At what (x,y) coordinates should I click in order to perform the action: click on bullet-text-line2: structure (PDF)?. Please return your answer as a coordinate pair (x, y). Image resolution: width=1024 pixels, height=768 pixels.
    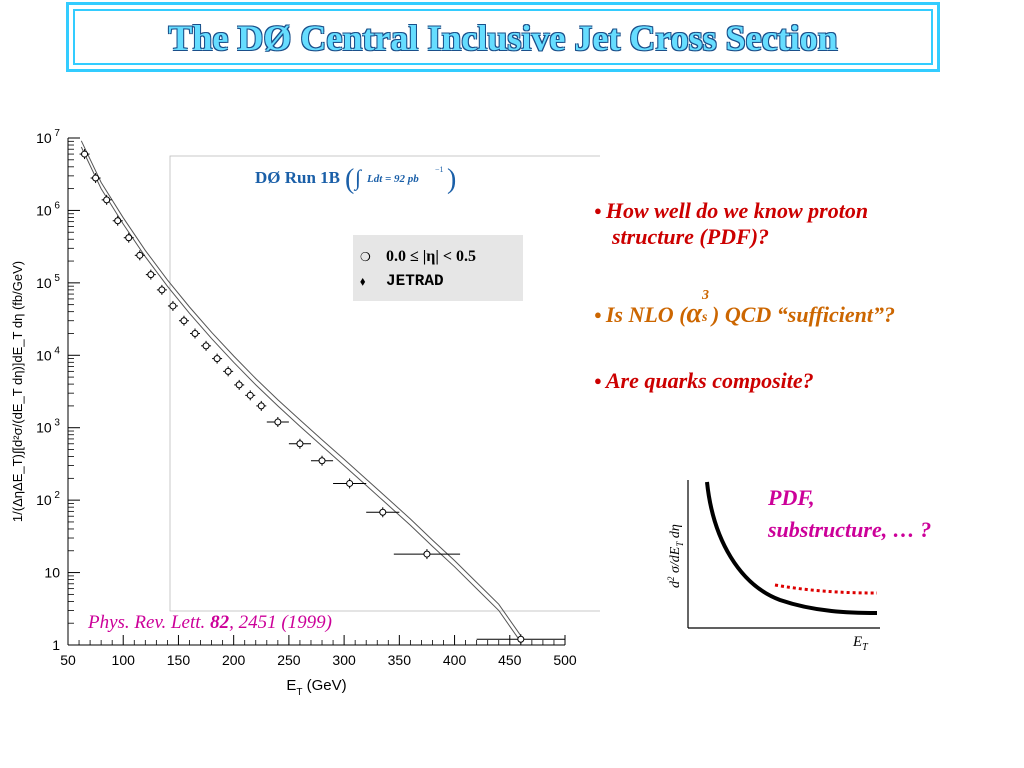
    Looking at the image, I should click on (691, 236).